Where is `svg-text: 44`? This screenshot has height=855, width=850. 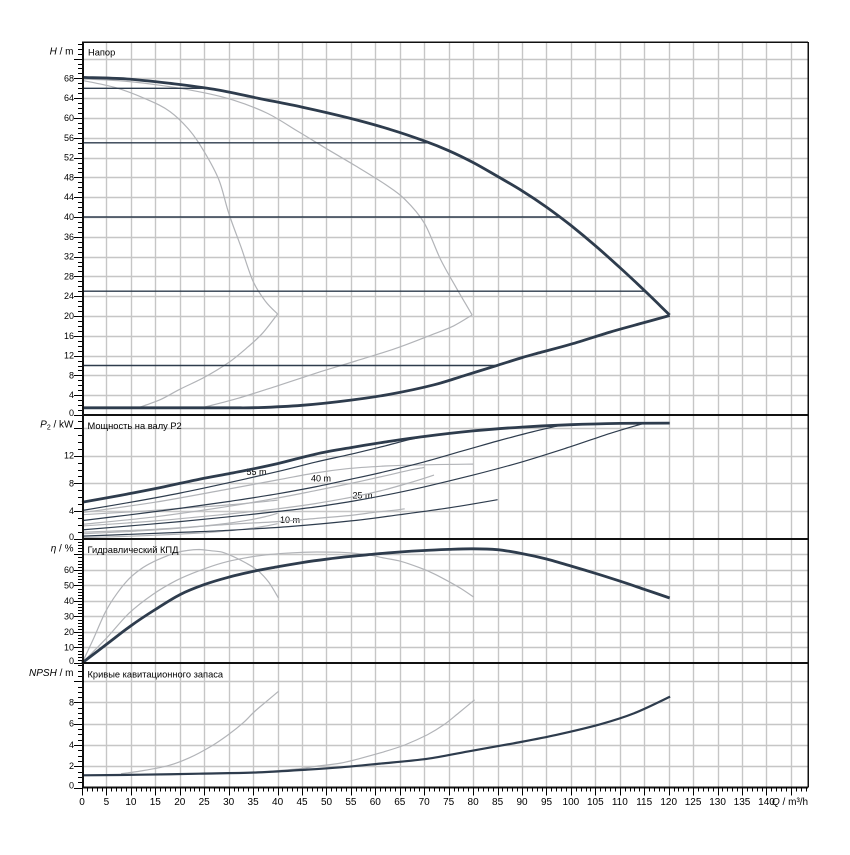
svg-text: 44 is located at coordinates (69, 197).